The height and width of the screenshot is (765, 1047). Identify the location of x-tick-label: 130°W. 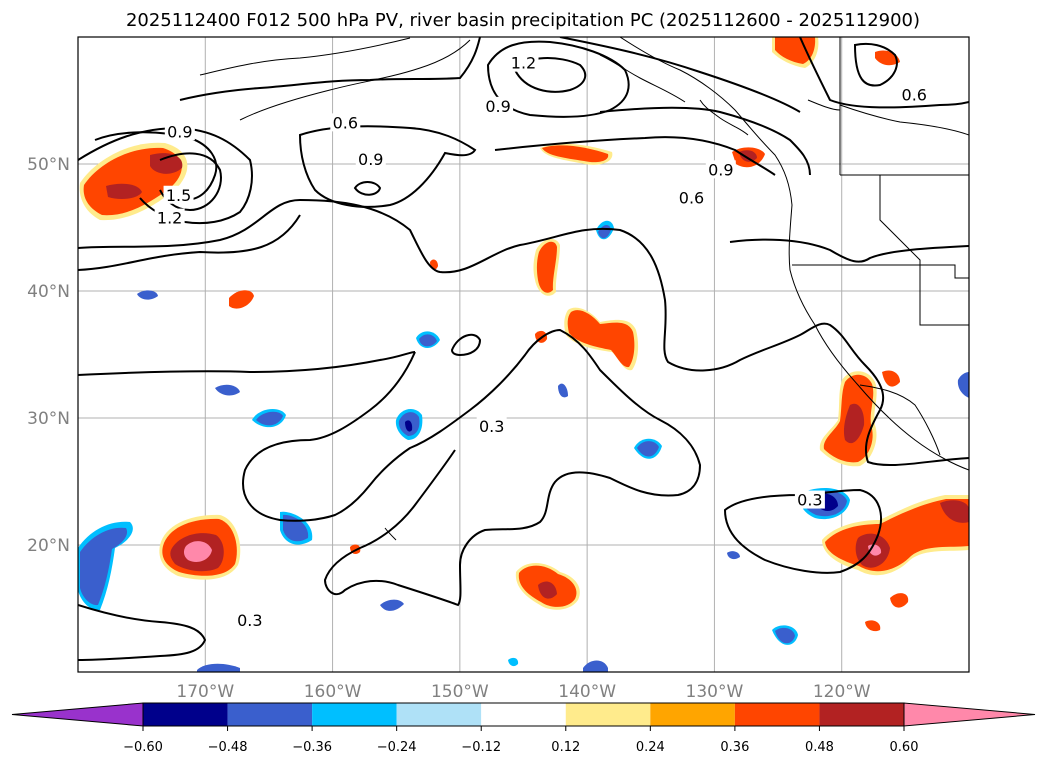
(715, 692).